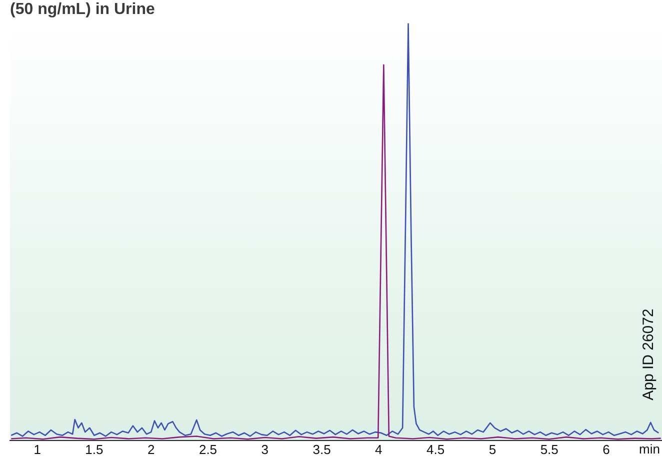 This screenshot has height=460, width=662. I want to click on x-tick-label: 4, so click(378, 449).